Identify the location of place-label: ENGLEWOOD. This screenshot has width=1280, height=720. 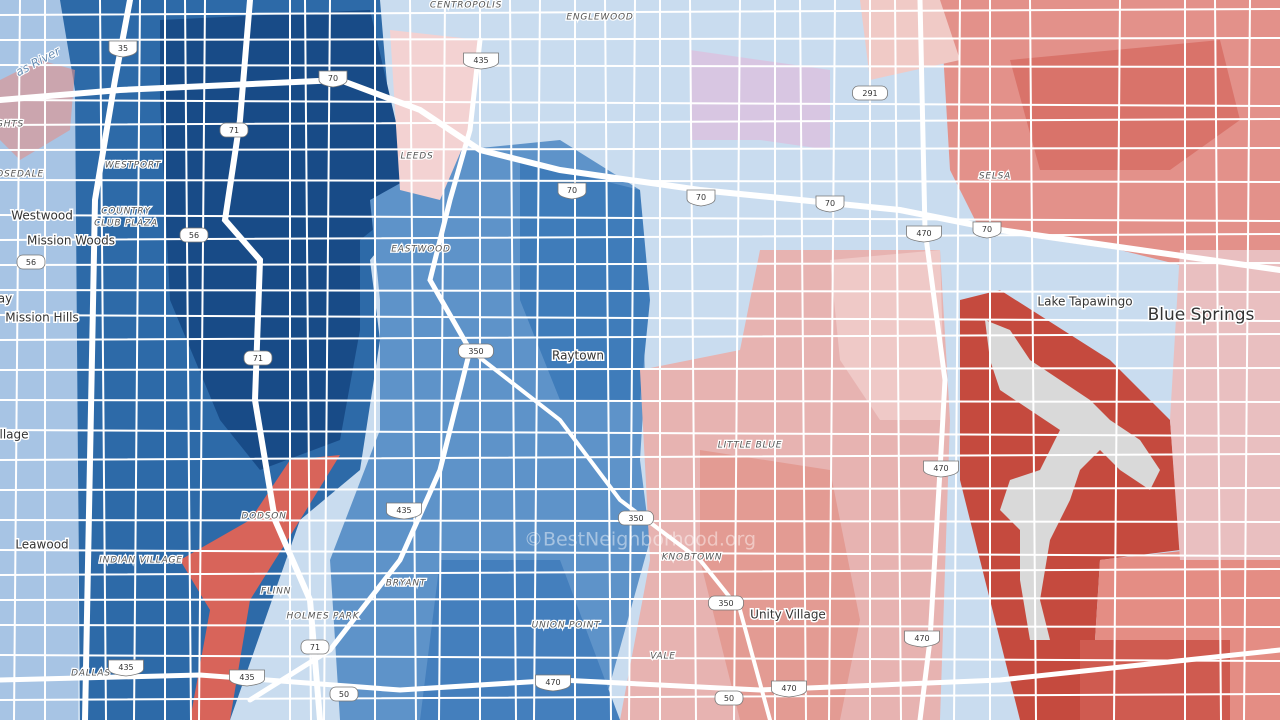
(599, 18).